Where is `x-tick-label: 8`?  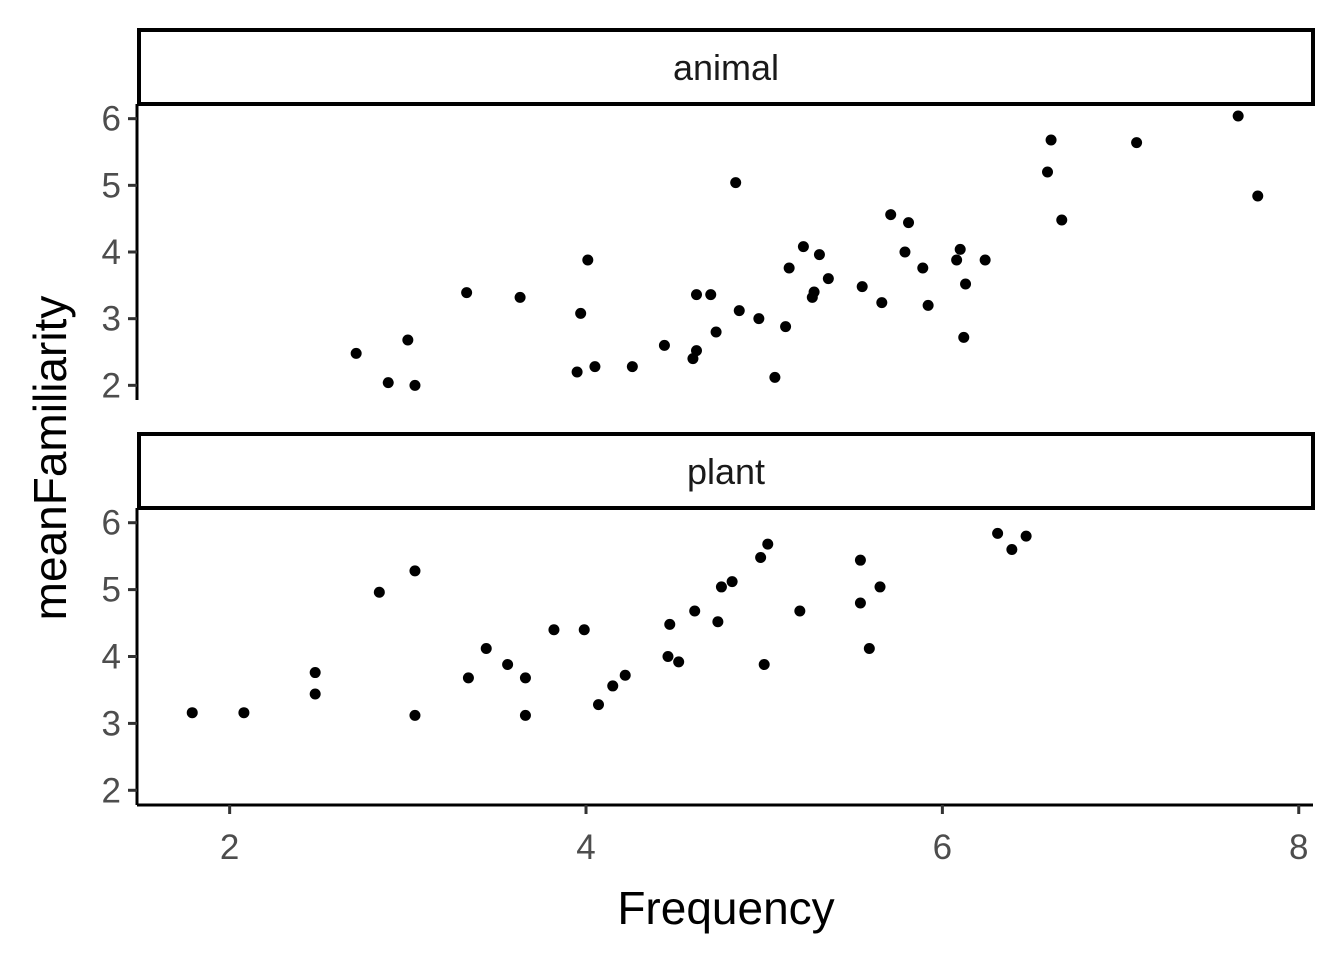
x-tick-label: 8 is located at coordinates (1298, 847).